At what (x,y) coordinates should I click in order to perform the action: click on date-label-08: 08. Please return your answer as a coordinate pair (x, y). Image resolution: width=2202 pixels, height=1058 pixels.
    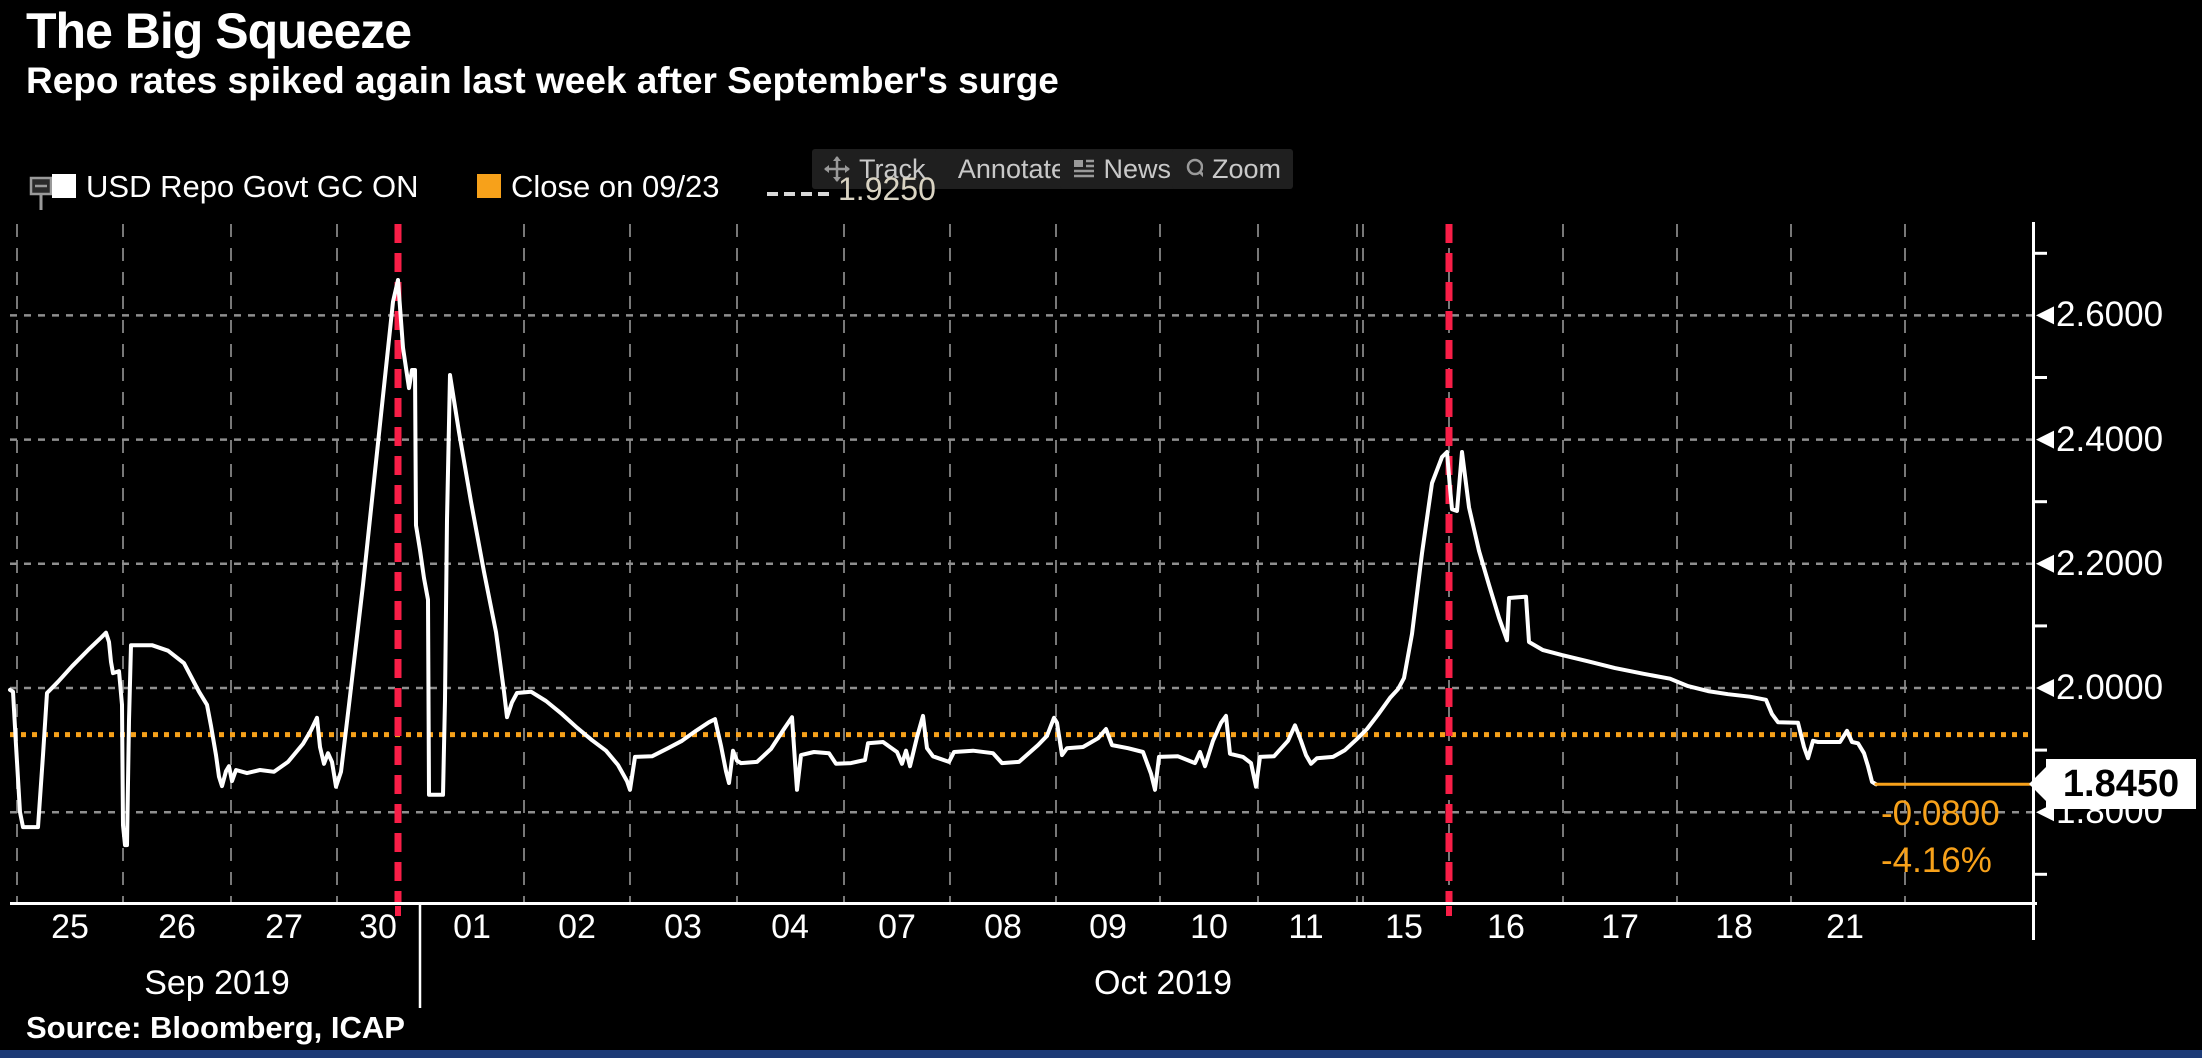
    Looking at the image, I should click on (1003, 927).